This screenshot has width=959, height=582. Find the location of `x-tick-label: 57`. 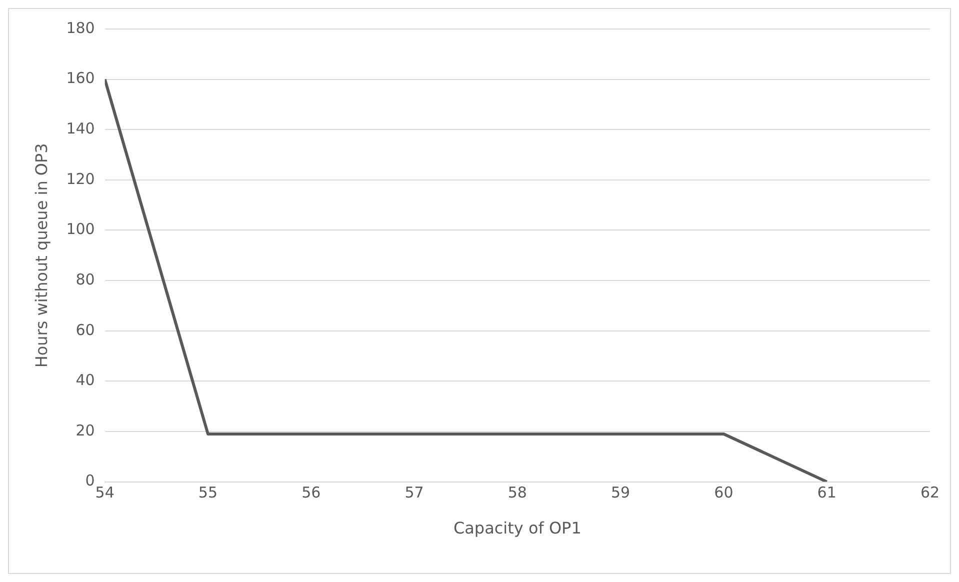

x-tick-label: 57 is located at coordinates (414, 493).